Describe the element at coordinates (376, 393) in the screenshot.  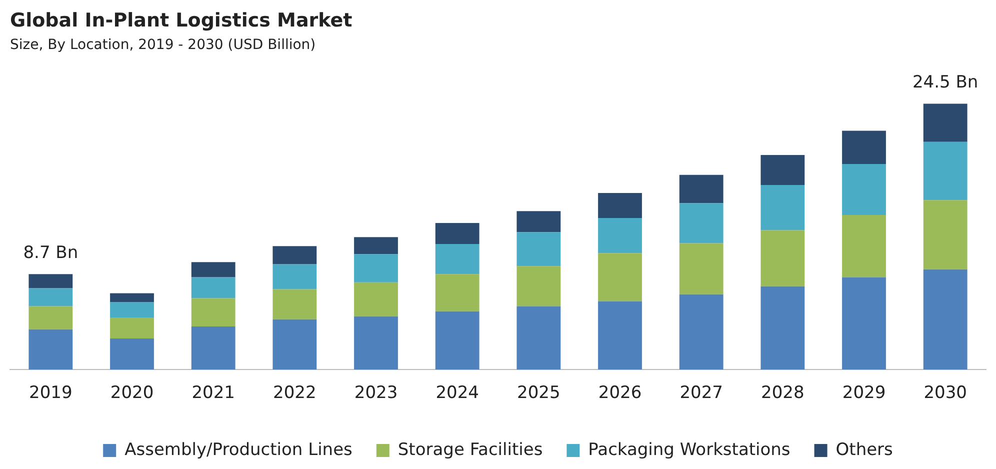
I see `x-tick-label: 2023` at that location.